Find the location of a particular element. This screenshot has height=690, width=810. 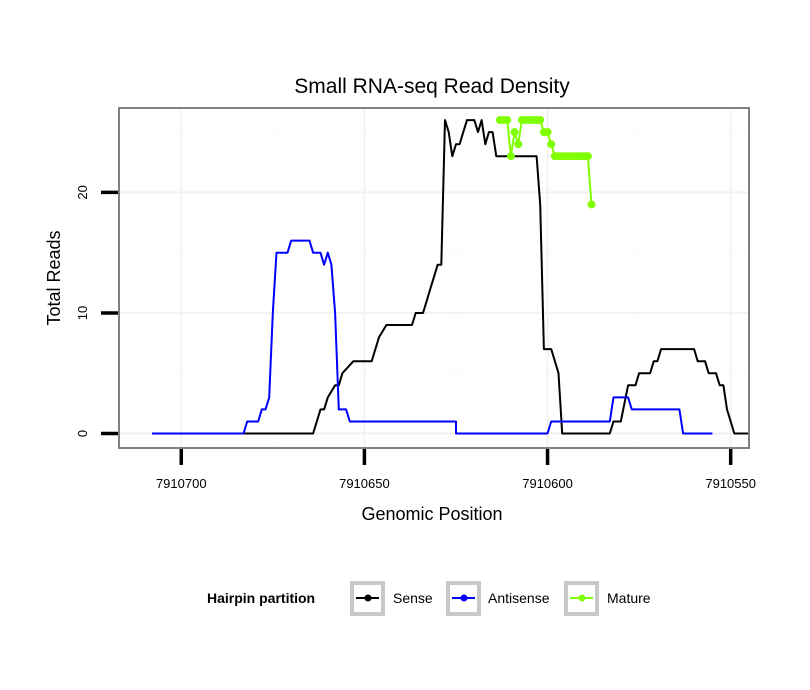

y-tick-label: 20 is located at coordinates (82, 192).